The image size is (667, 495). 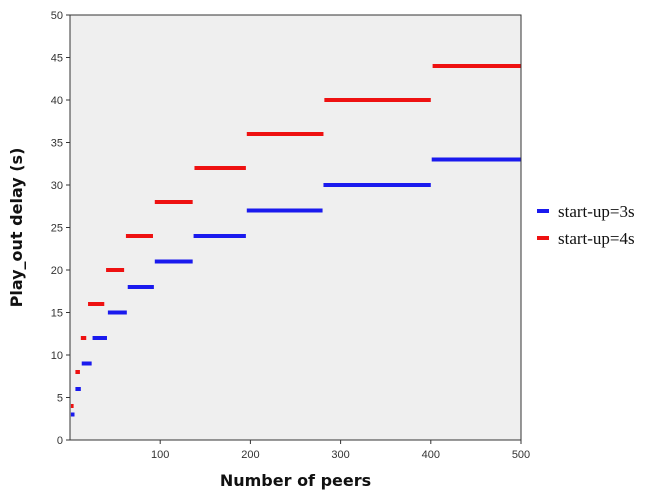 I want to click on legend-item: start-up=4s, so click(x=586, y=238).